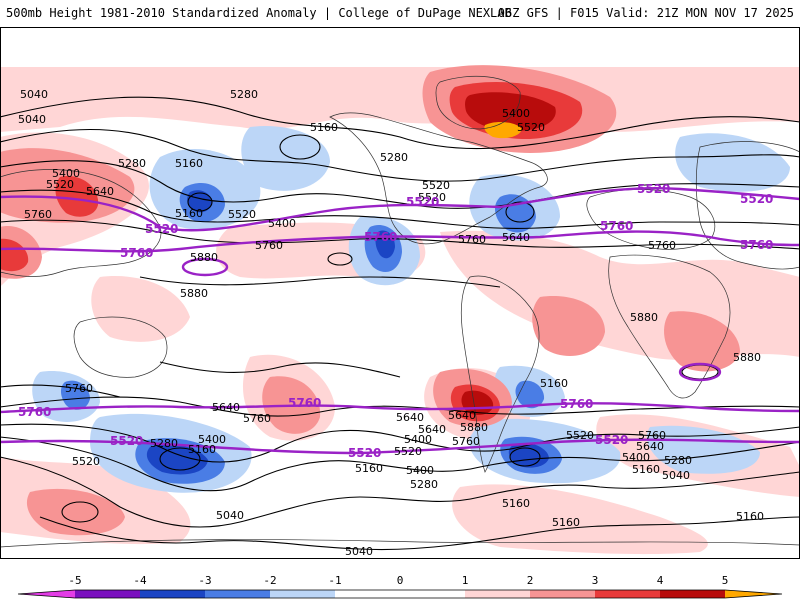  Describe the element at coordinates (237, 594) in the screenshot. I see `legend-bin-m2` at that location.